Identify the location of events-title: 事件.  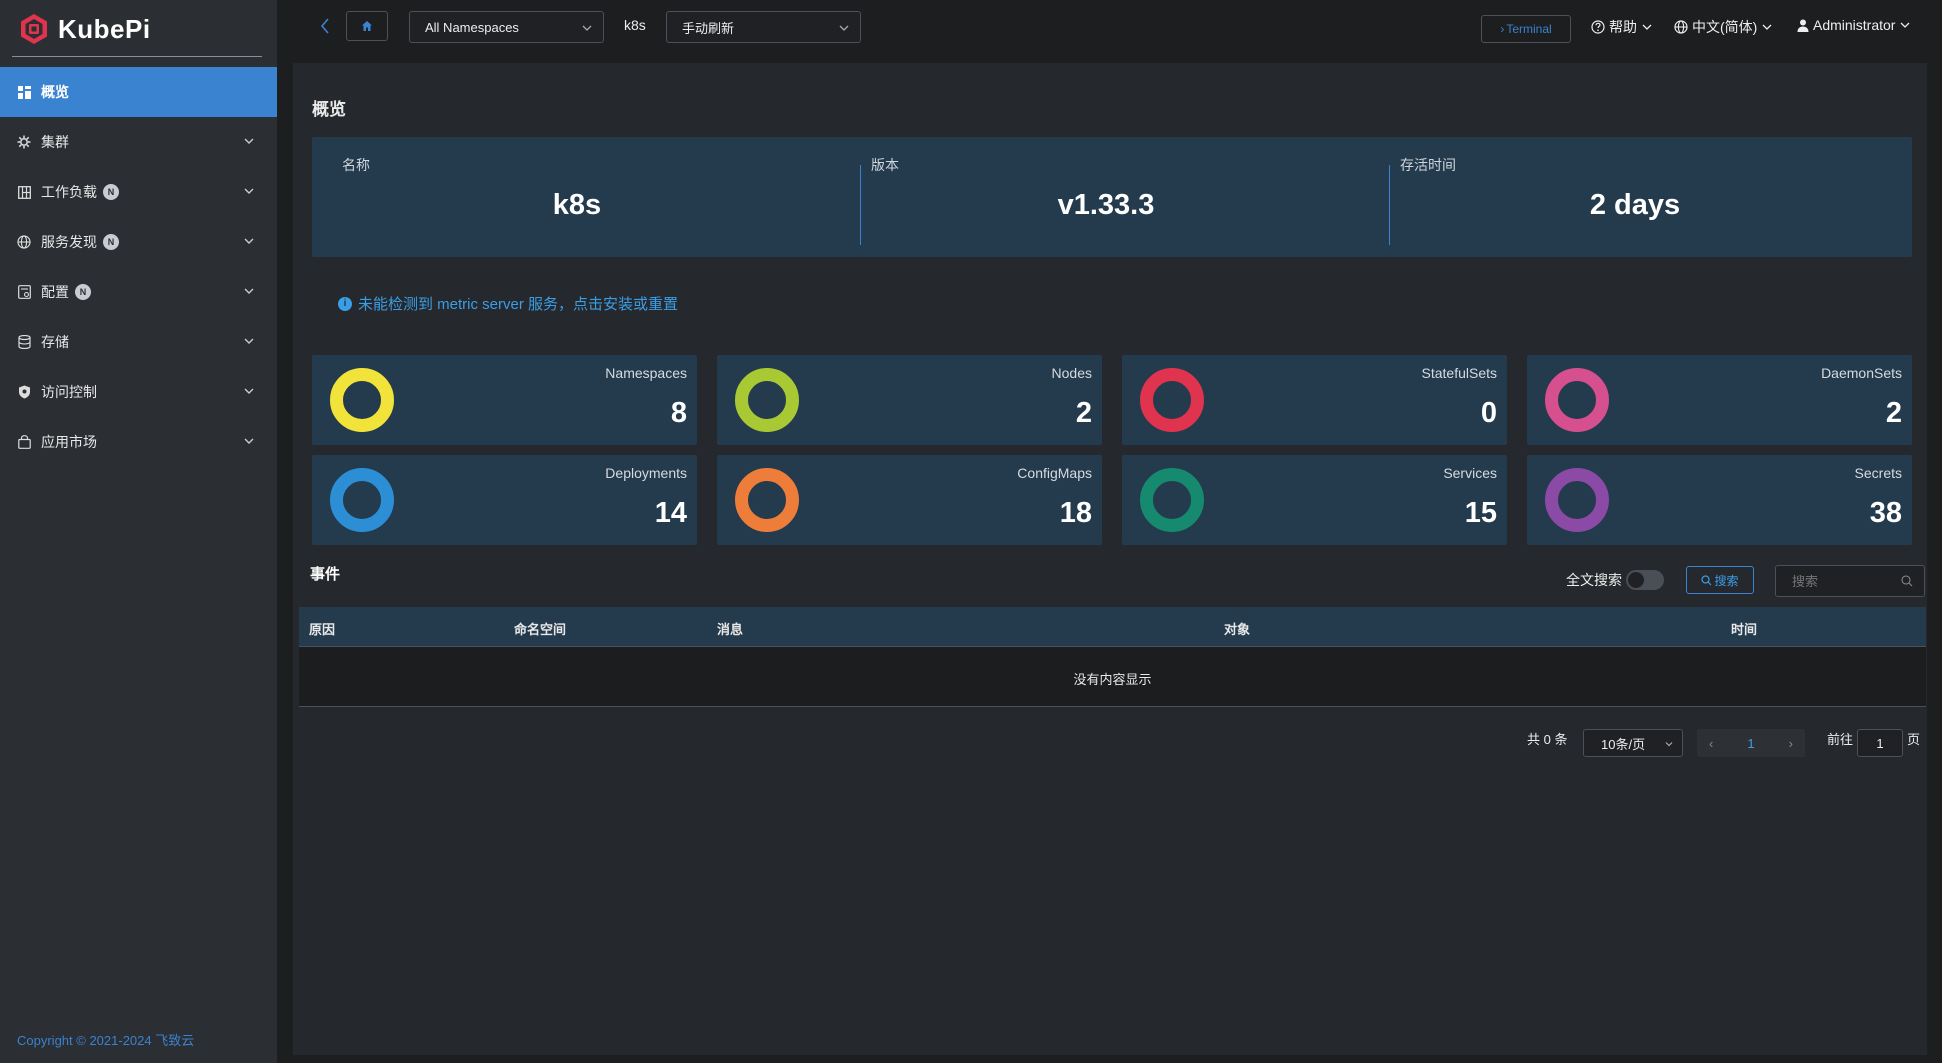
(325, 574).